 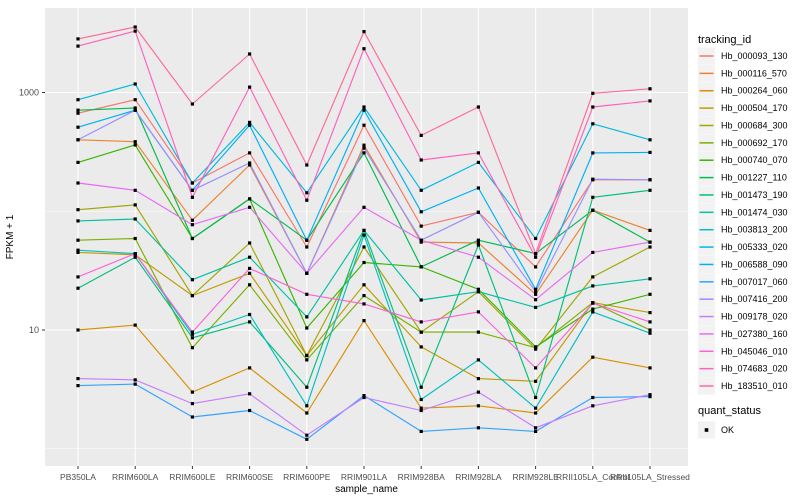 What do you see at coordinates (743, 212) in the screenshot?
I see `legend-item: Hb_001474_030` at bounding box center [743, 212].